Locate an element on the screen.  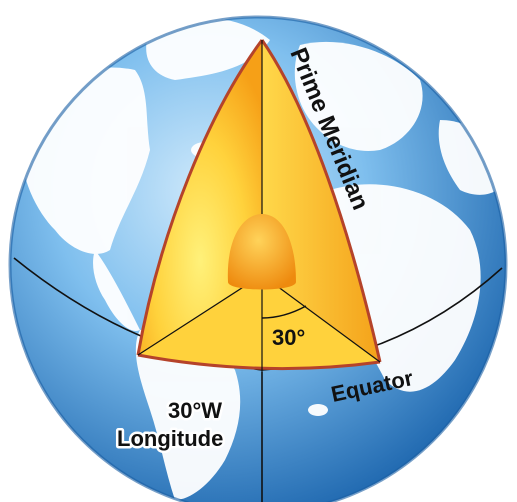
angle-arc is located at coordinates (284, 312).